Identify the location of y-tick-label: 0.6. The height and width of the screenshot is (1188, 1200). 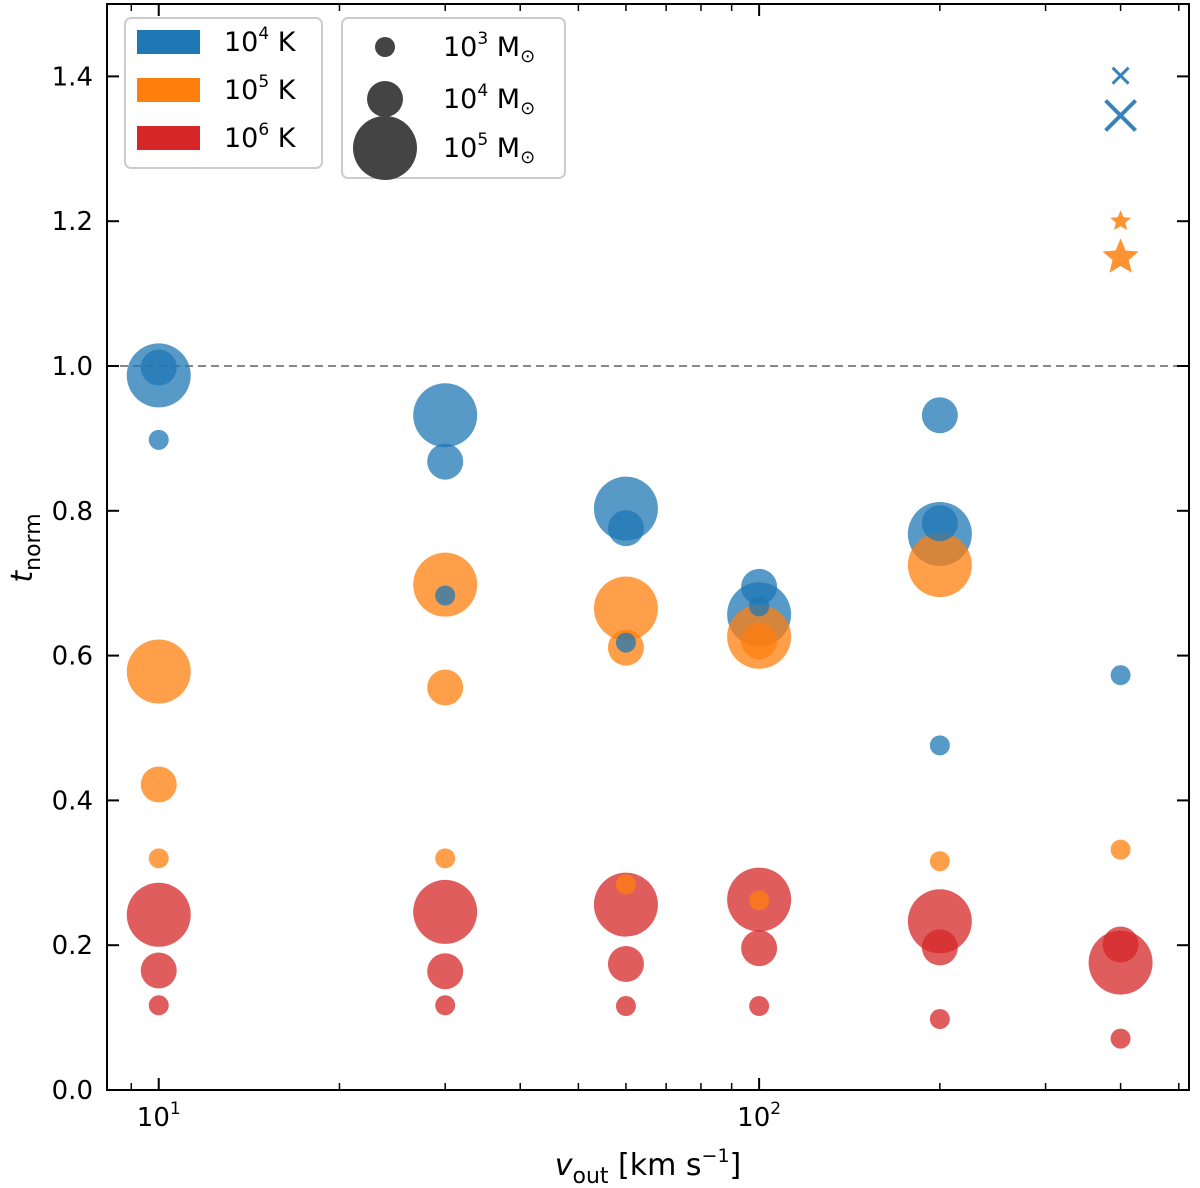
(72, 657).